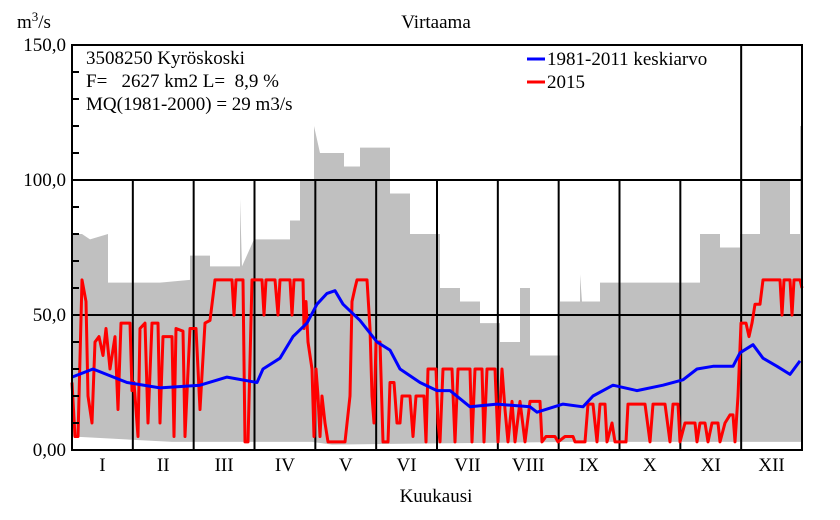  Describe the element at coordinates (627, 59) in the screenshot. I see `legend-label-mean: 1981-2011 keskiarvo` at that location.